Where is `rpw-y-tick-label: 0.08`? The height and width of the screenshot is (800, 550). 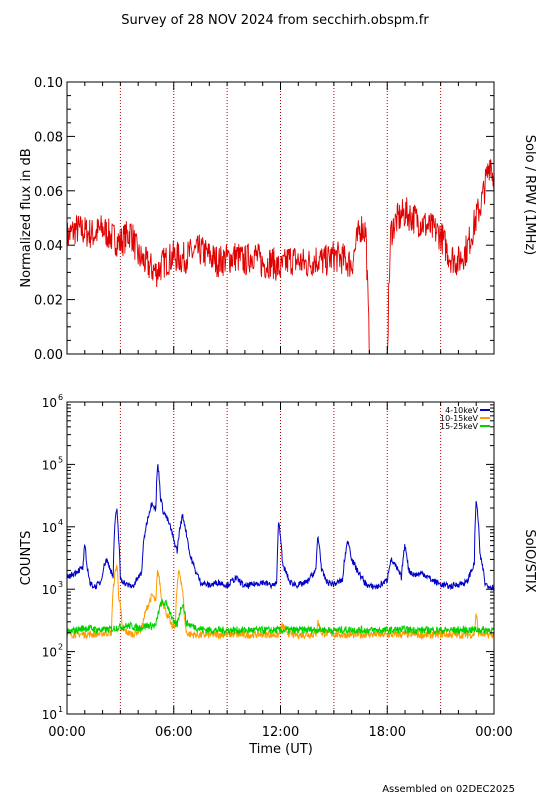 rpw-y-tick-label: 0.08 is located at coordinates (48, 137).